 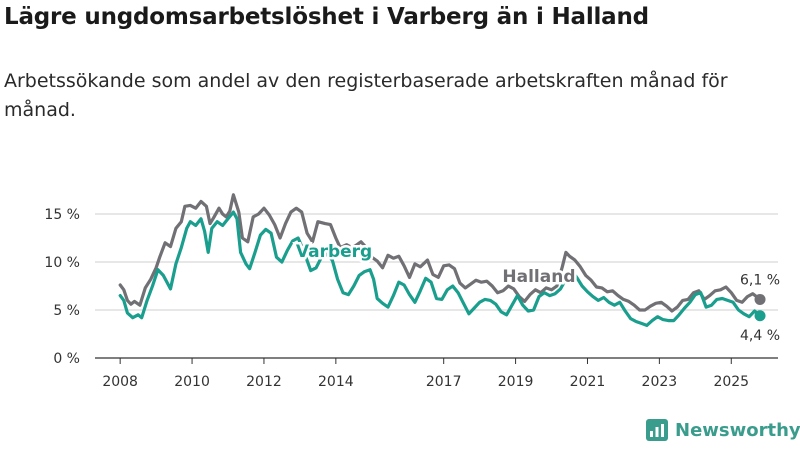 I want to click on newsworthy-logo-icon, so click(x=657, y=430).